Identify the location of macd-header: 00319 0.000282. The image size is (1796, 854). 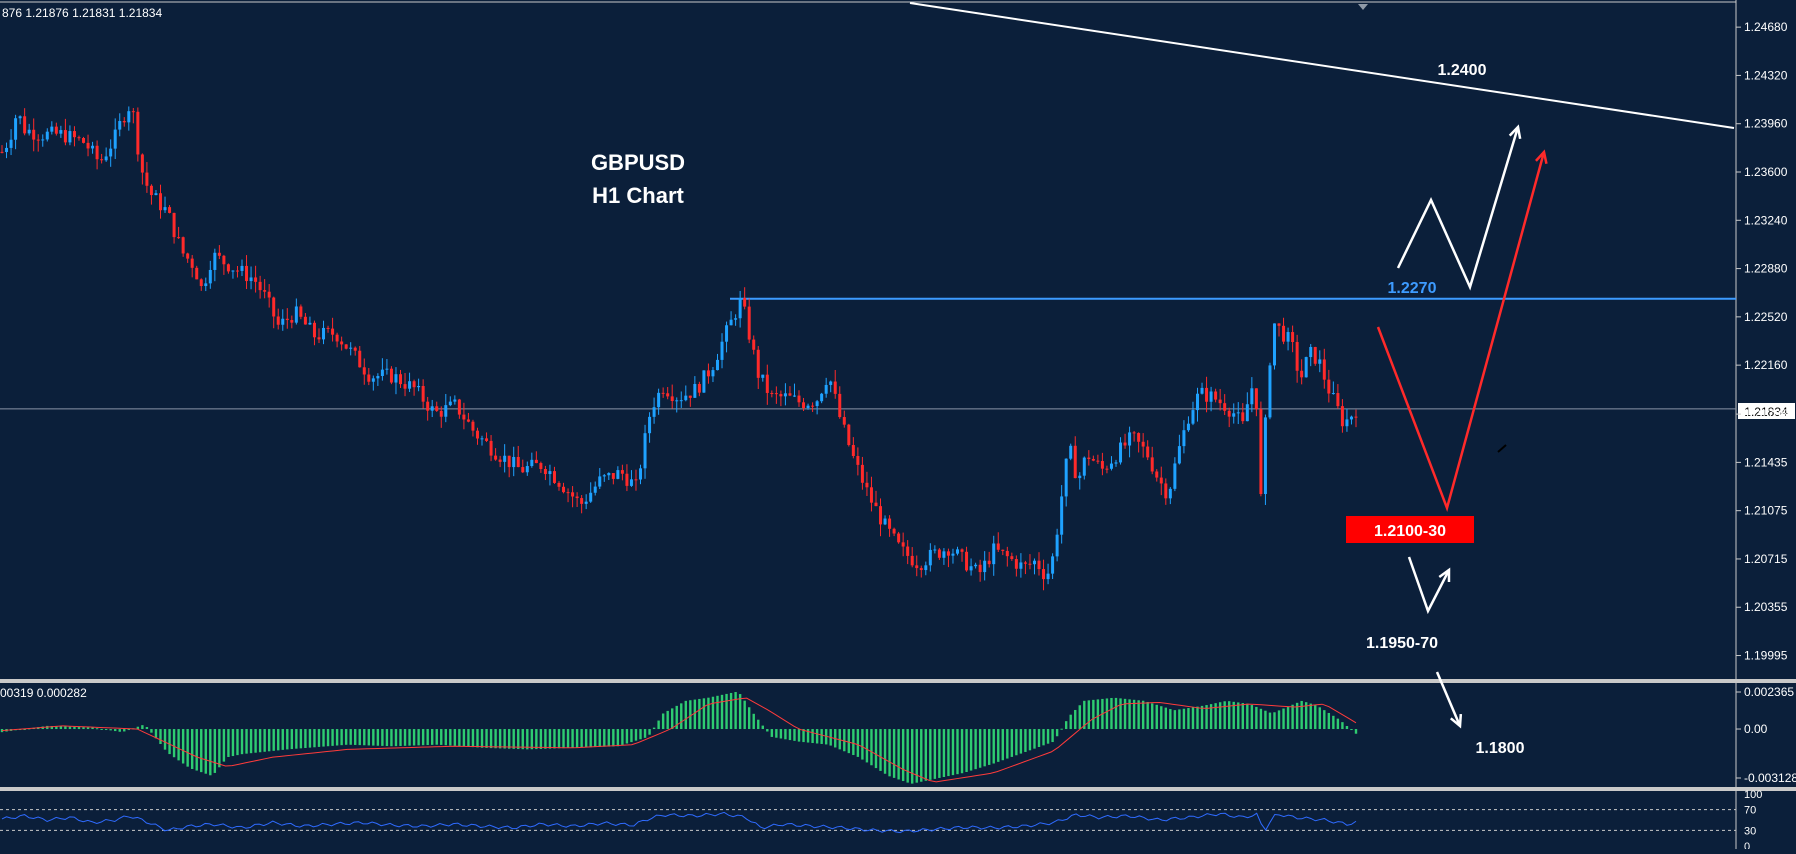
(43, 693).